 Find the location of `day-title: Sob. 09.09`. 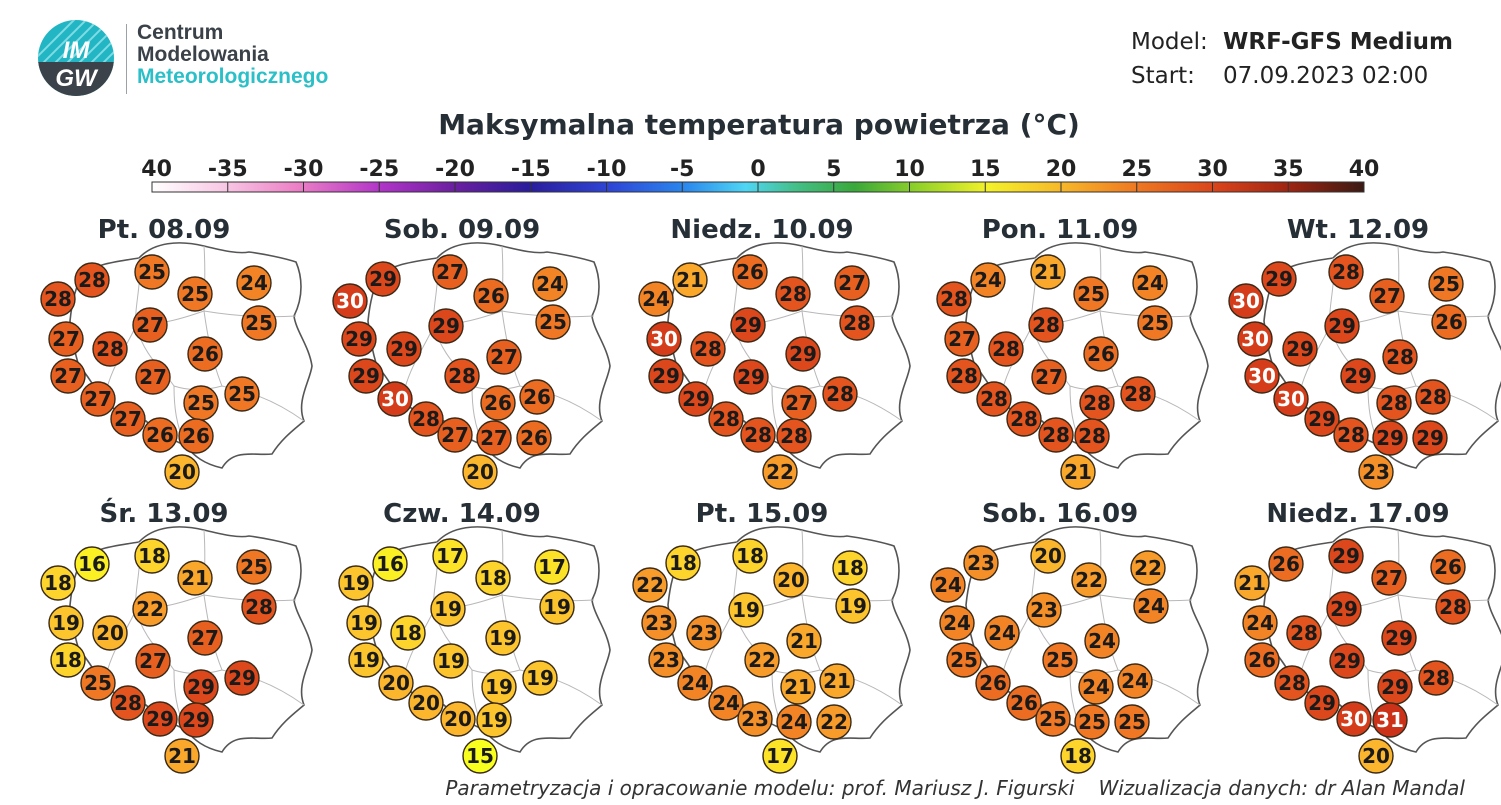

day-title: Sob. 09.09 is located at coordinates (462, 230).